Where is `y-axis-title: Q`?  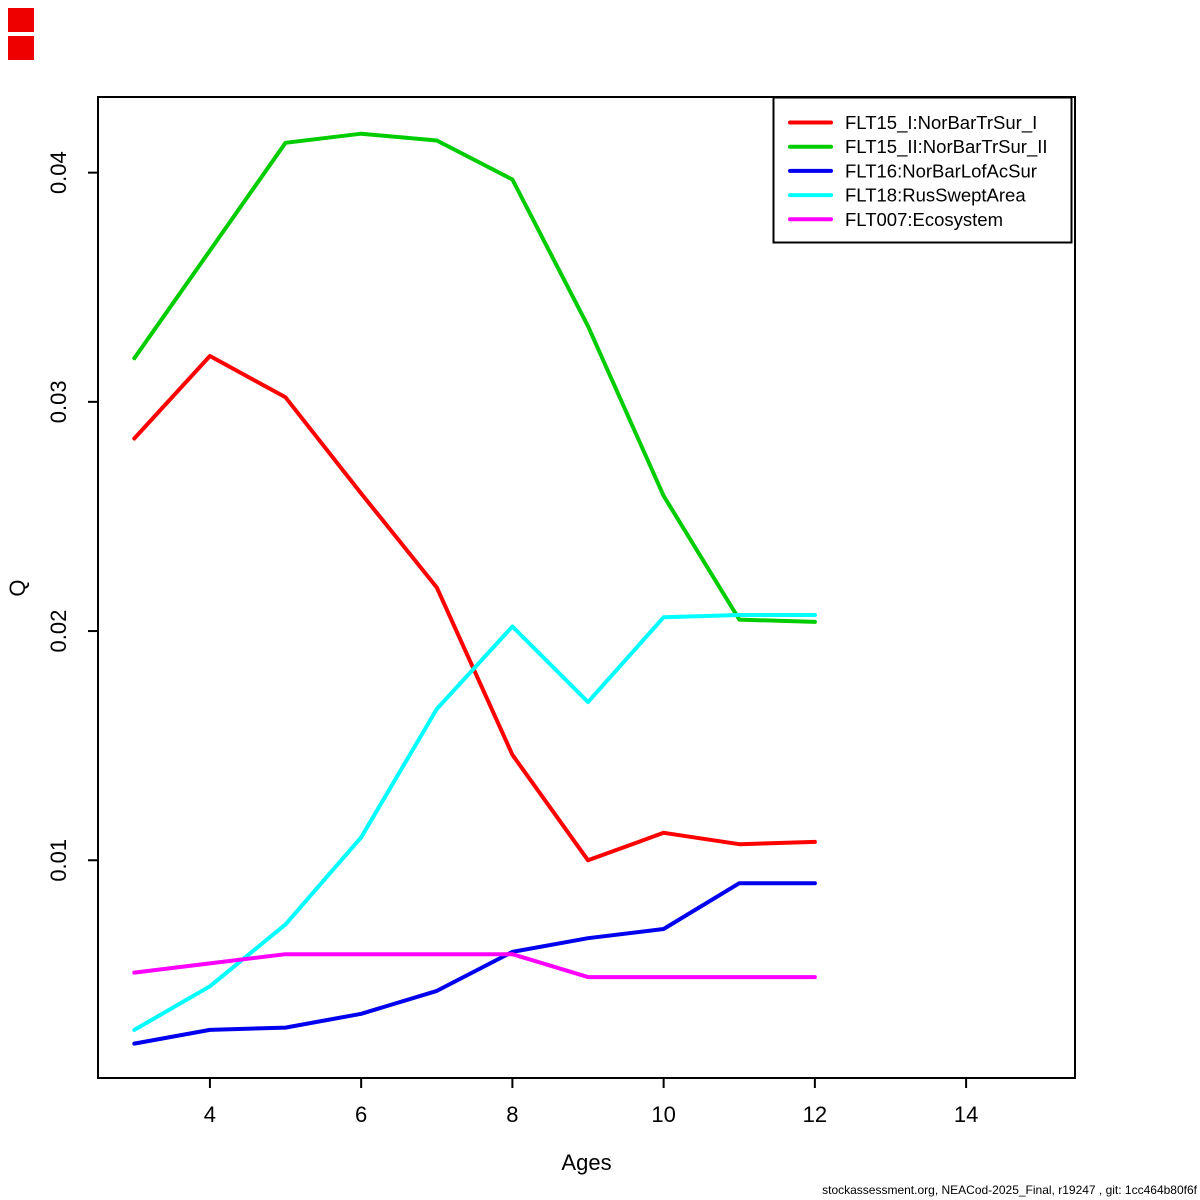 y-axis-title: Q is located at coordinates (17, 588).